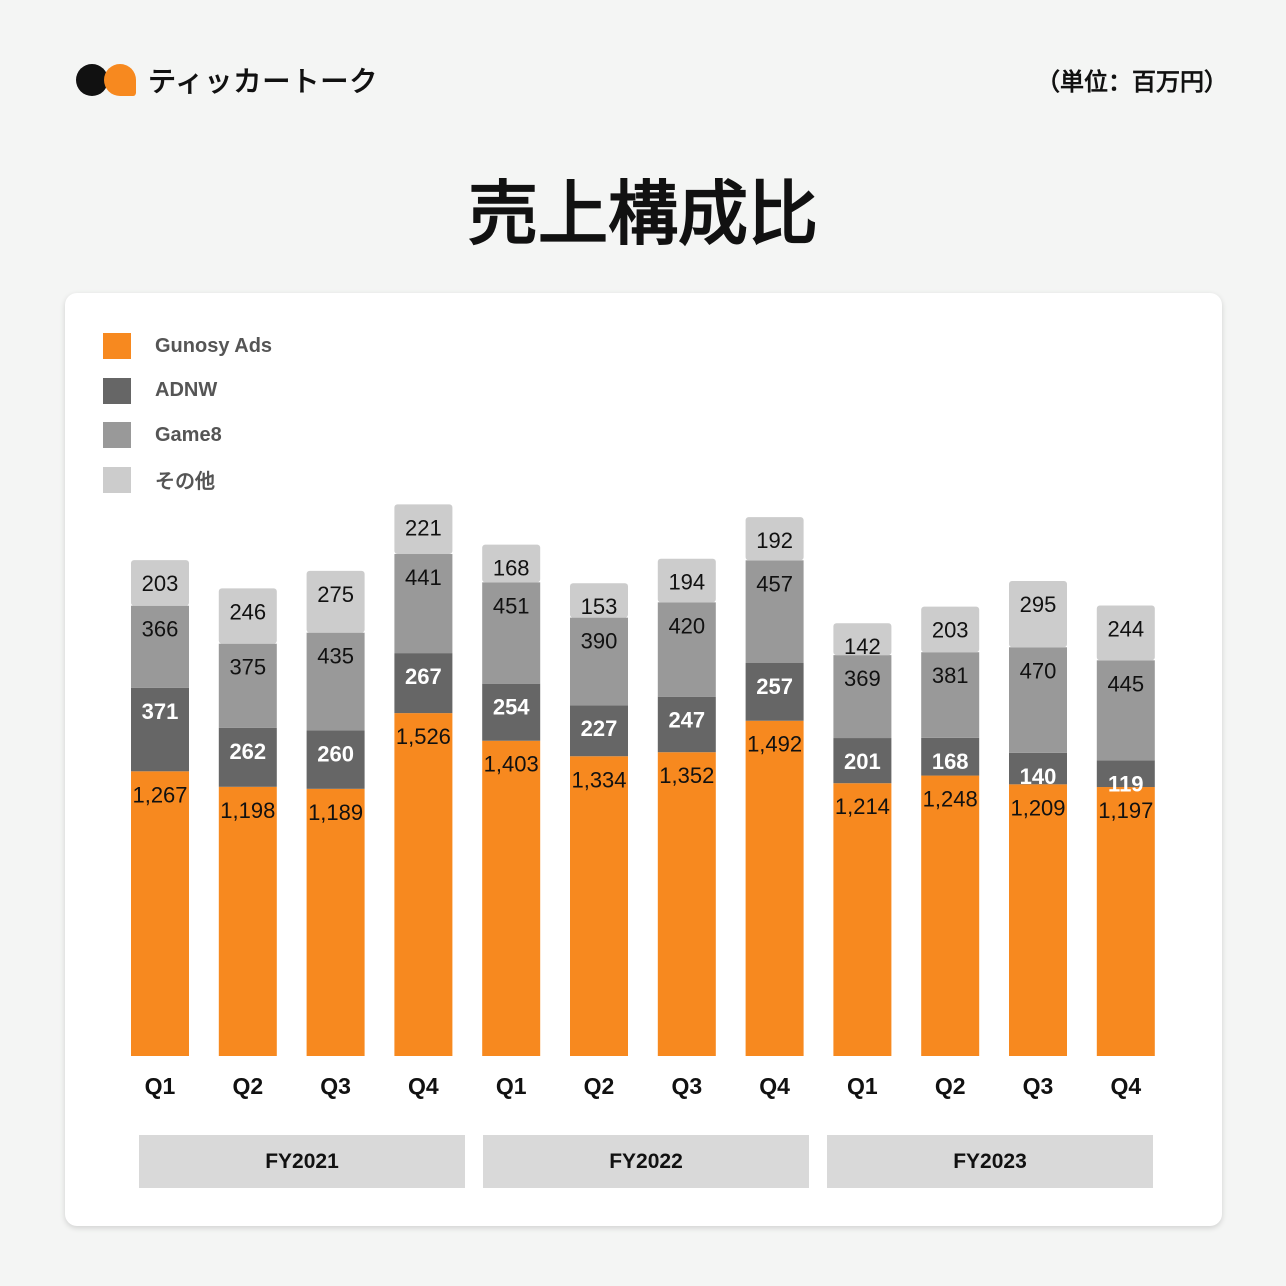  Describe the element at coordinates (1038, 670) in the screenshot. I see `data-label: 470` at that location.